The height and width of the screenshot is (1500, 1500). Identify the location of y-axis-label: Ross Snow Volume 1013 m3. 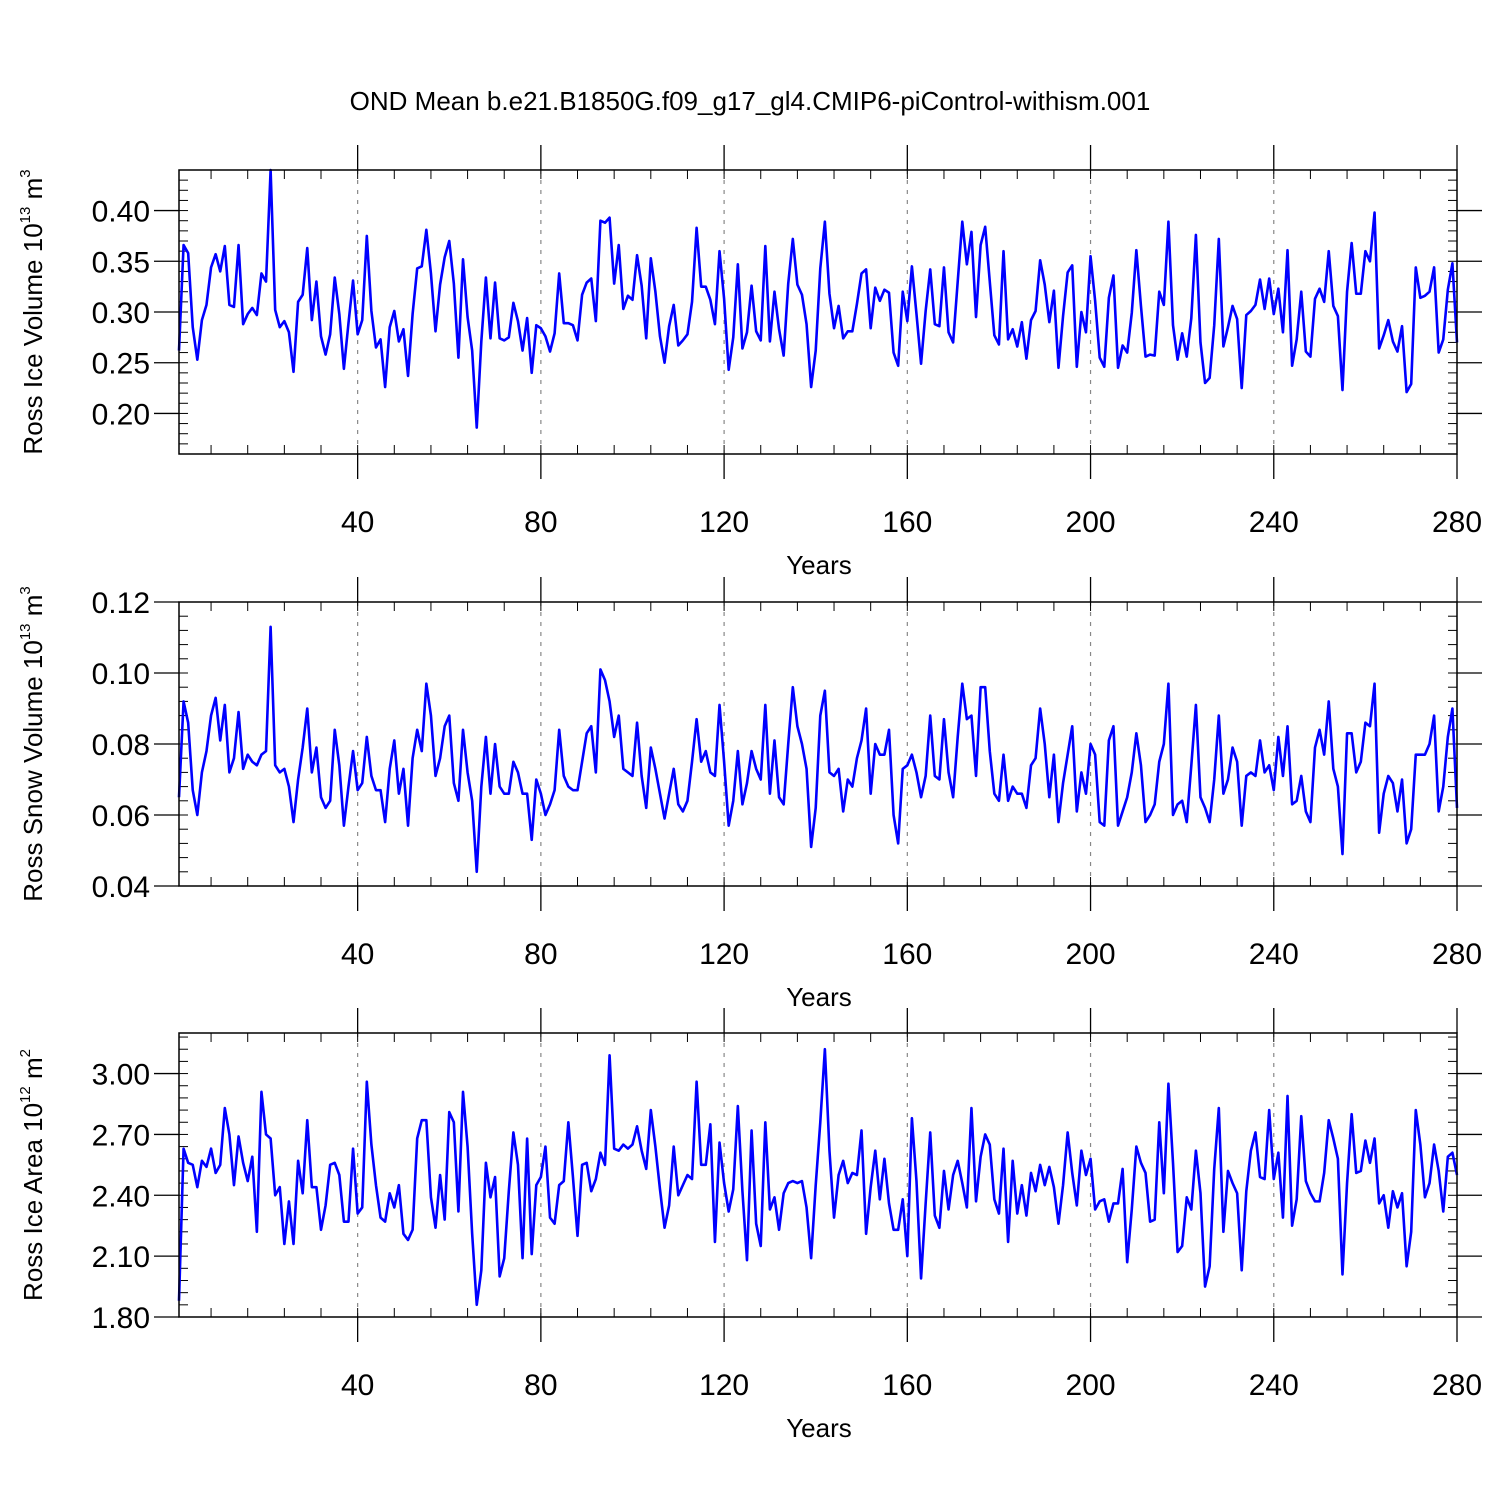
(32, 744).